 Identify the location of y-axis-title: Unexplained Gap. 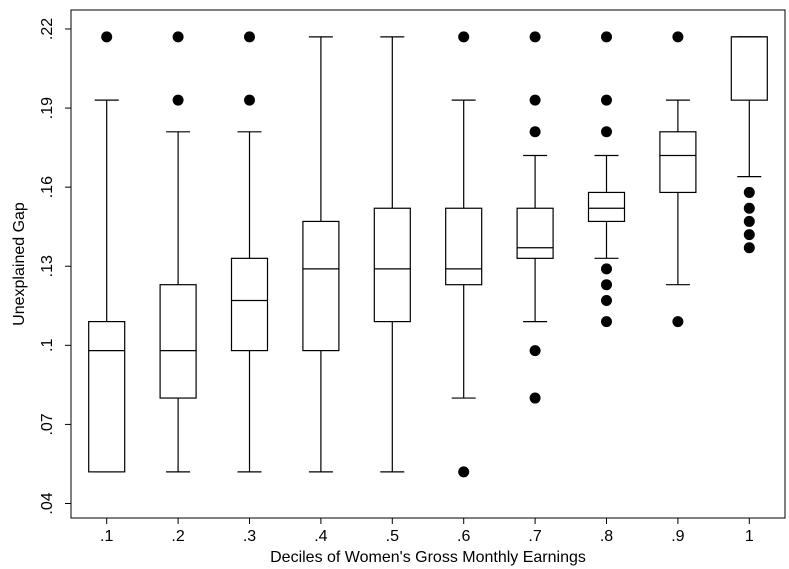
(19, 264).